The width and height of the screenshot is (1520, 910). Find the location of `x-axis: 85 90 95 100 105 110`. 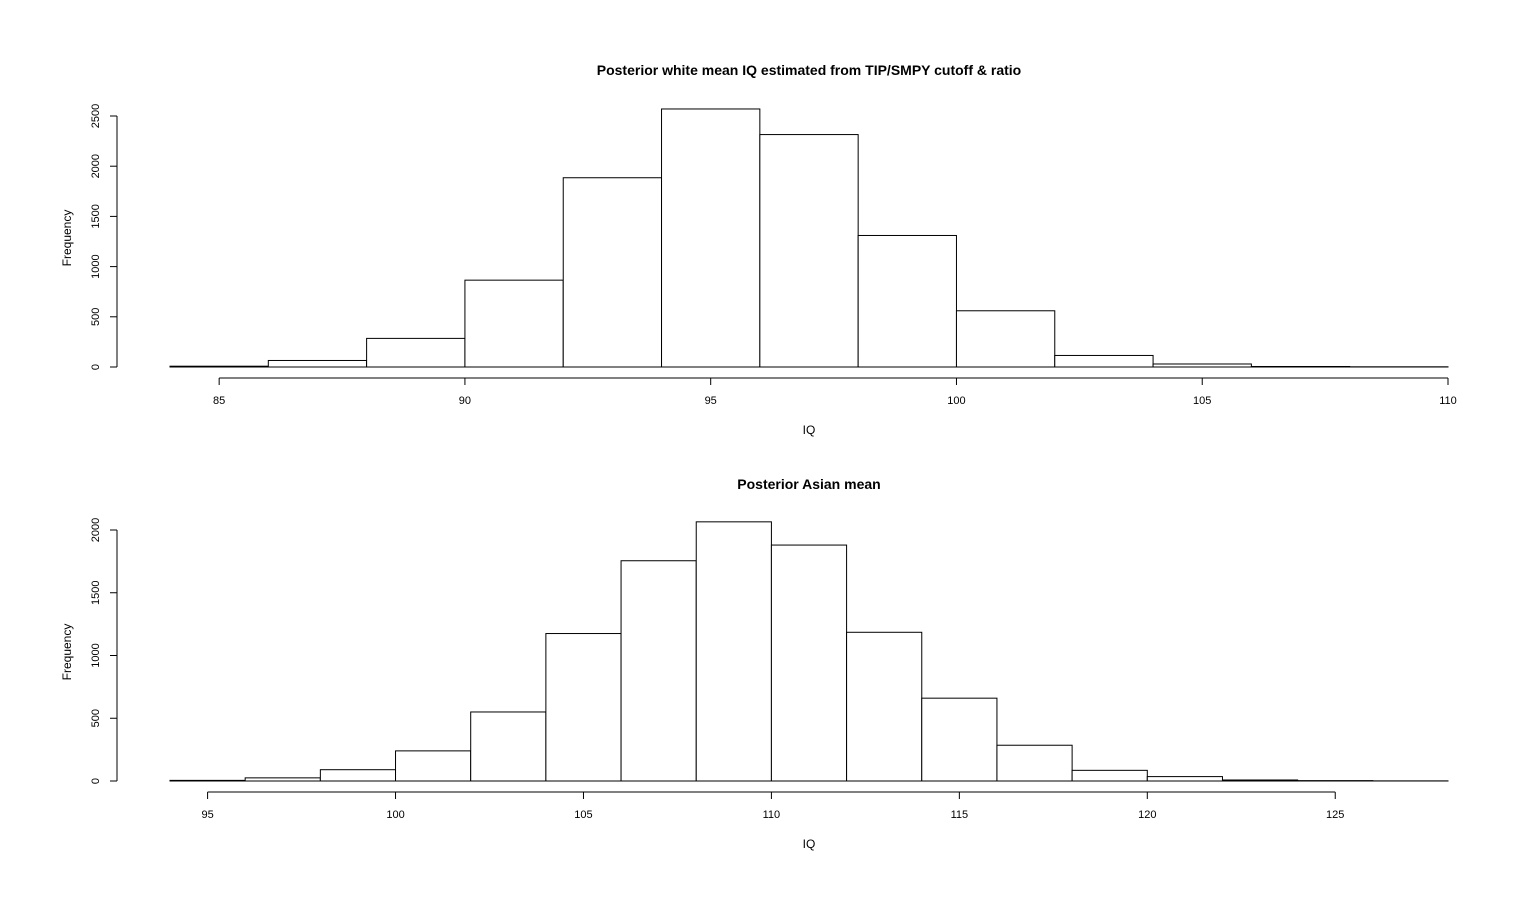

x-axis: 85 90 95 100 105 110 is located at coordinates (835, 392).